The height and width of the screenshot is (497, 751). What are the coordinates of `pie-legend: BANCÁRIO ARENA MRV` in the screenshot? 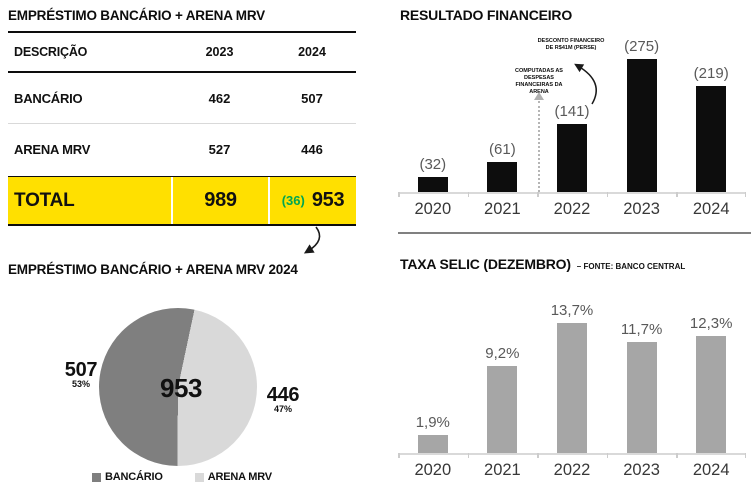 It's located at (182, 477).